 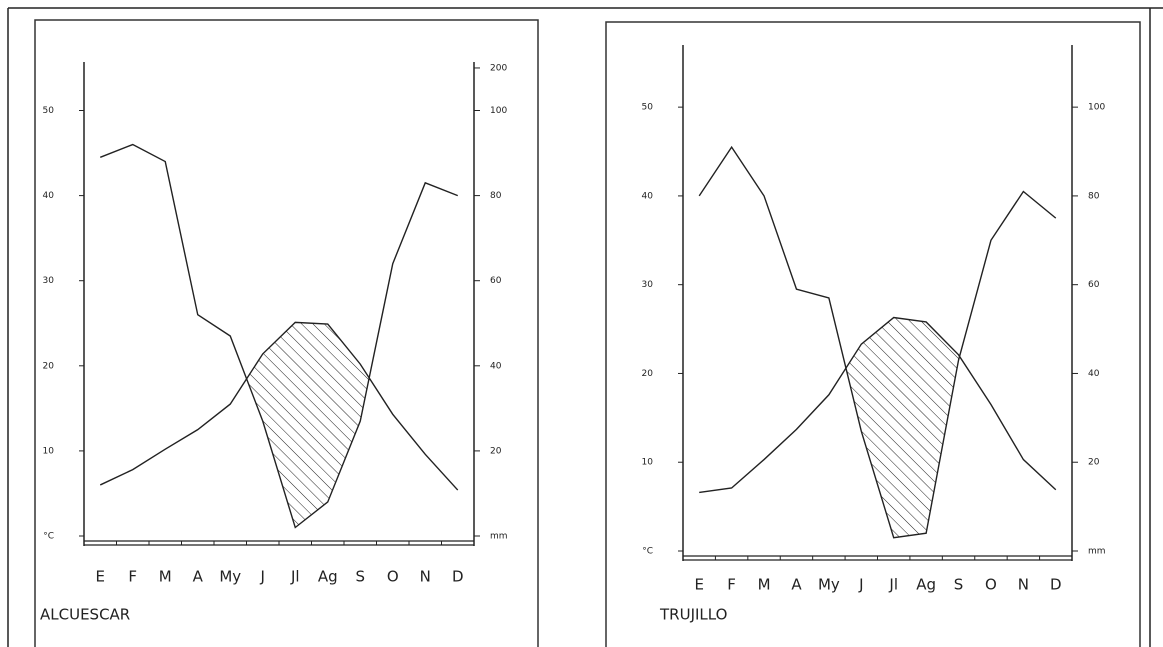 What do you see at coordinates (85, 615) in the screenshot?
I see `station-name: ALCUESCAR` at bounding box center [85, 615].